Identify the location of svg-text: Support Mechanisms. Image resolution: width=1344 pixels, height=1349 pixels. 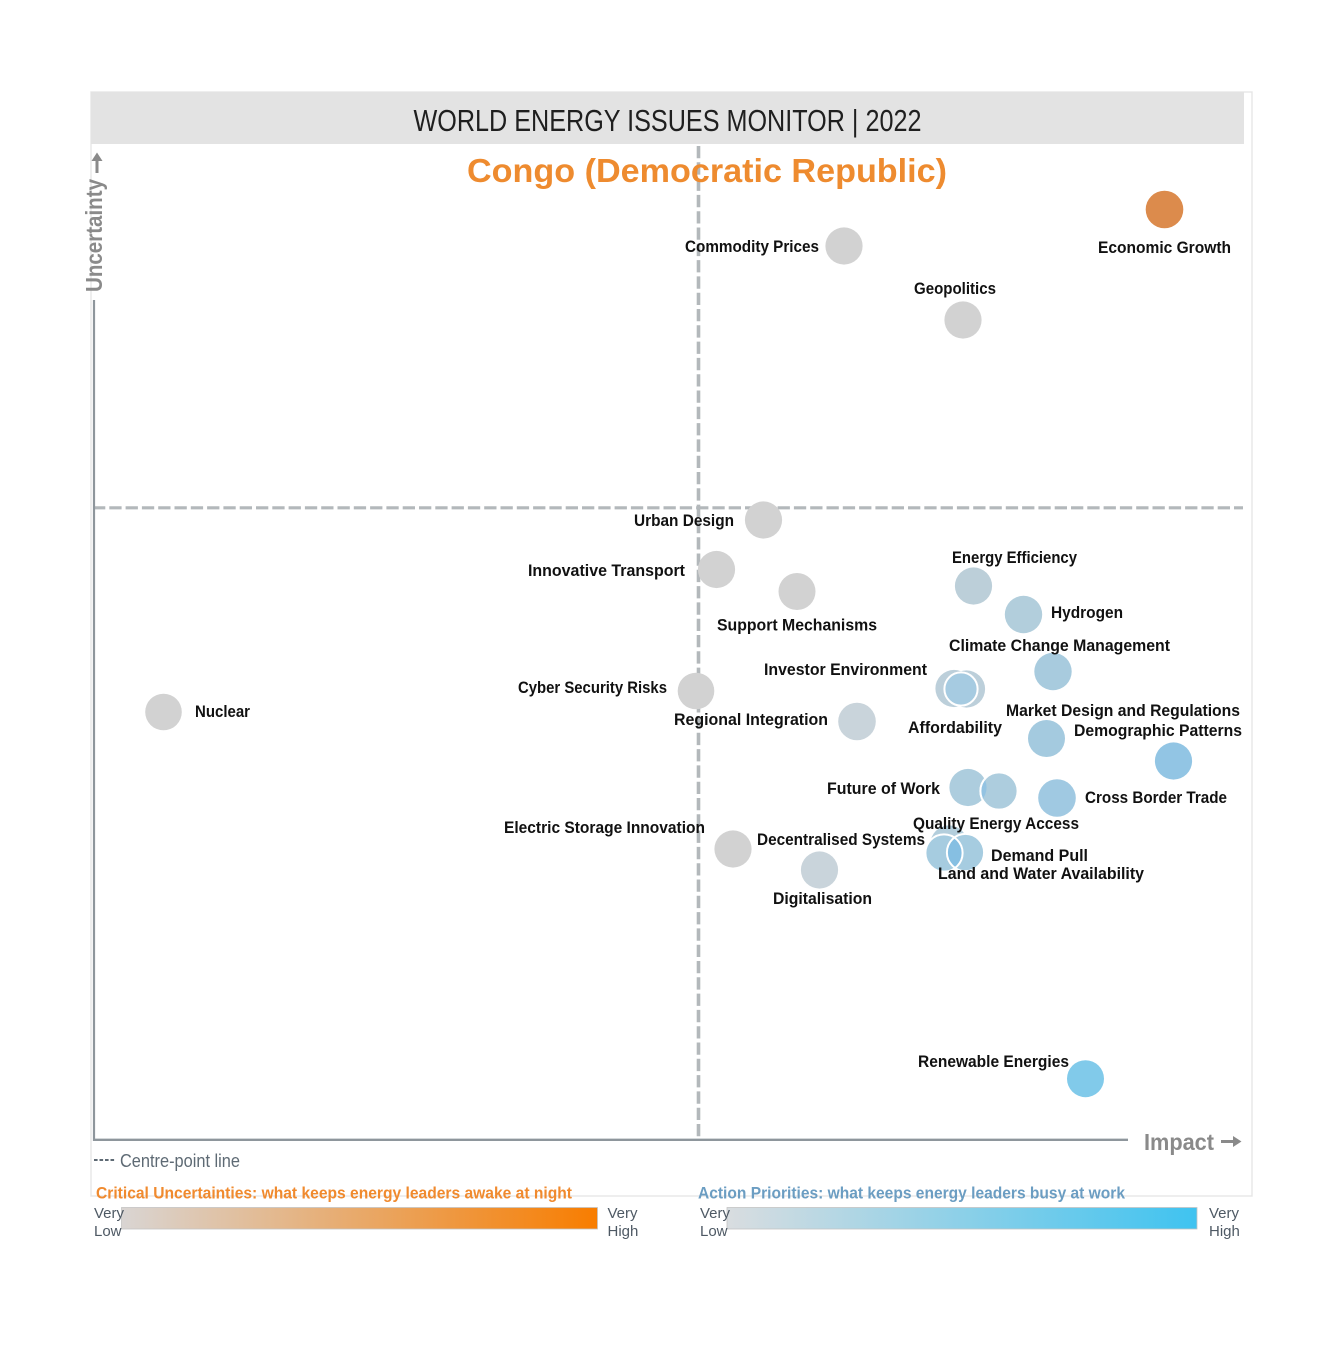
(797, 626).